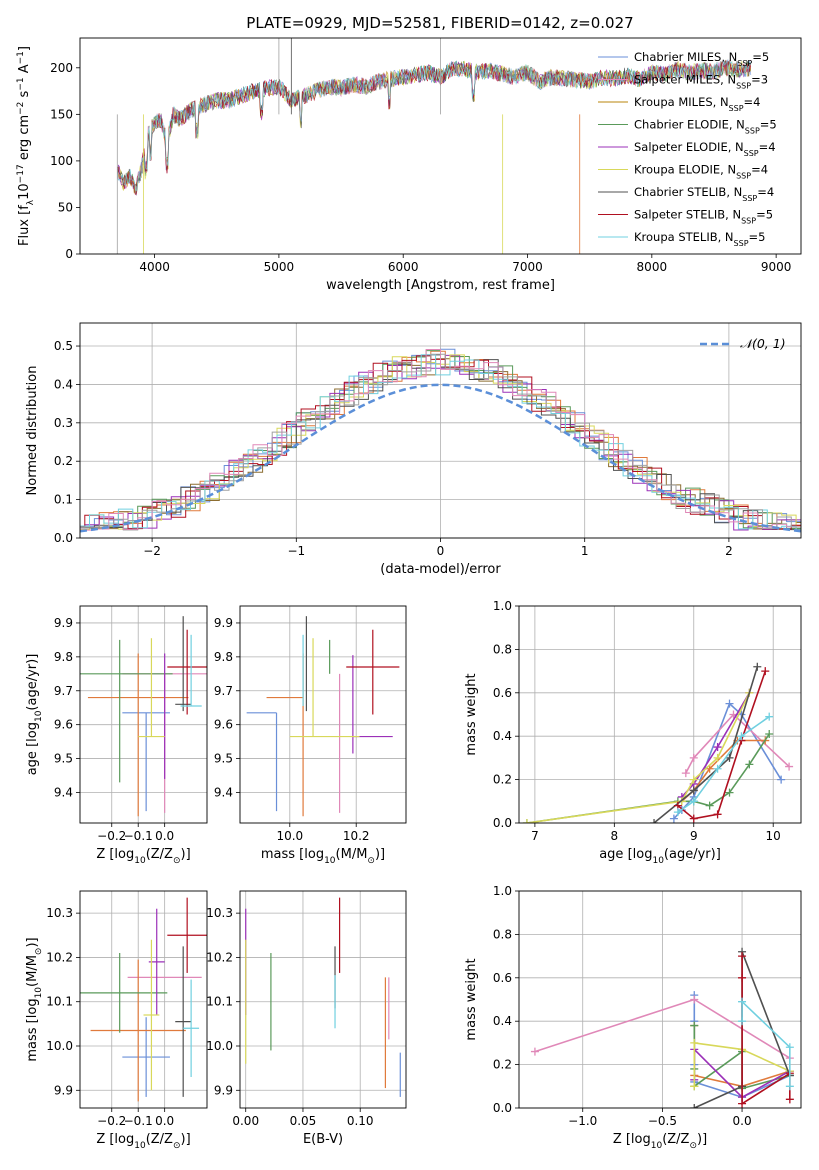 The width and height of the screenshot is (819, 1170). I want to click on panel-mass-vs-EBV: 0.00 0.05 0.10 9.9 10.0 10.1 10.2 10.3 E(B-V), so click(306, 1018).